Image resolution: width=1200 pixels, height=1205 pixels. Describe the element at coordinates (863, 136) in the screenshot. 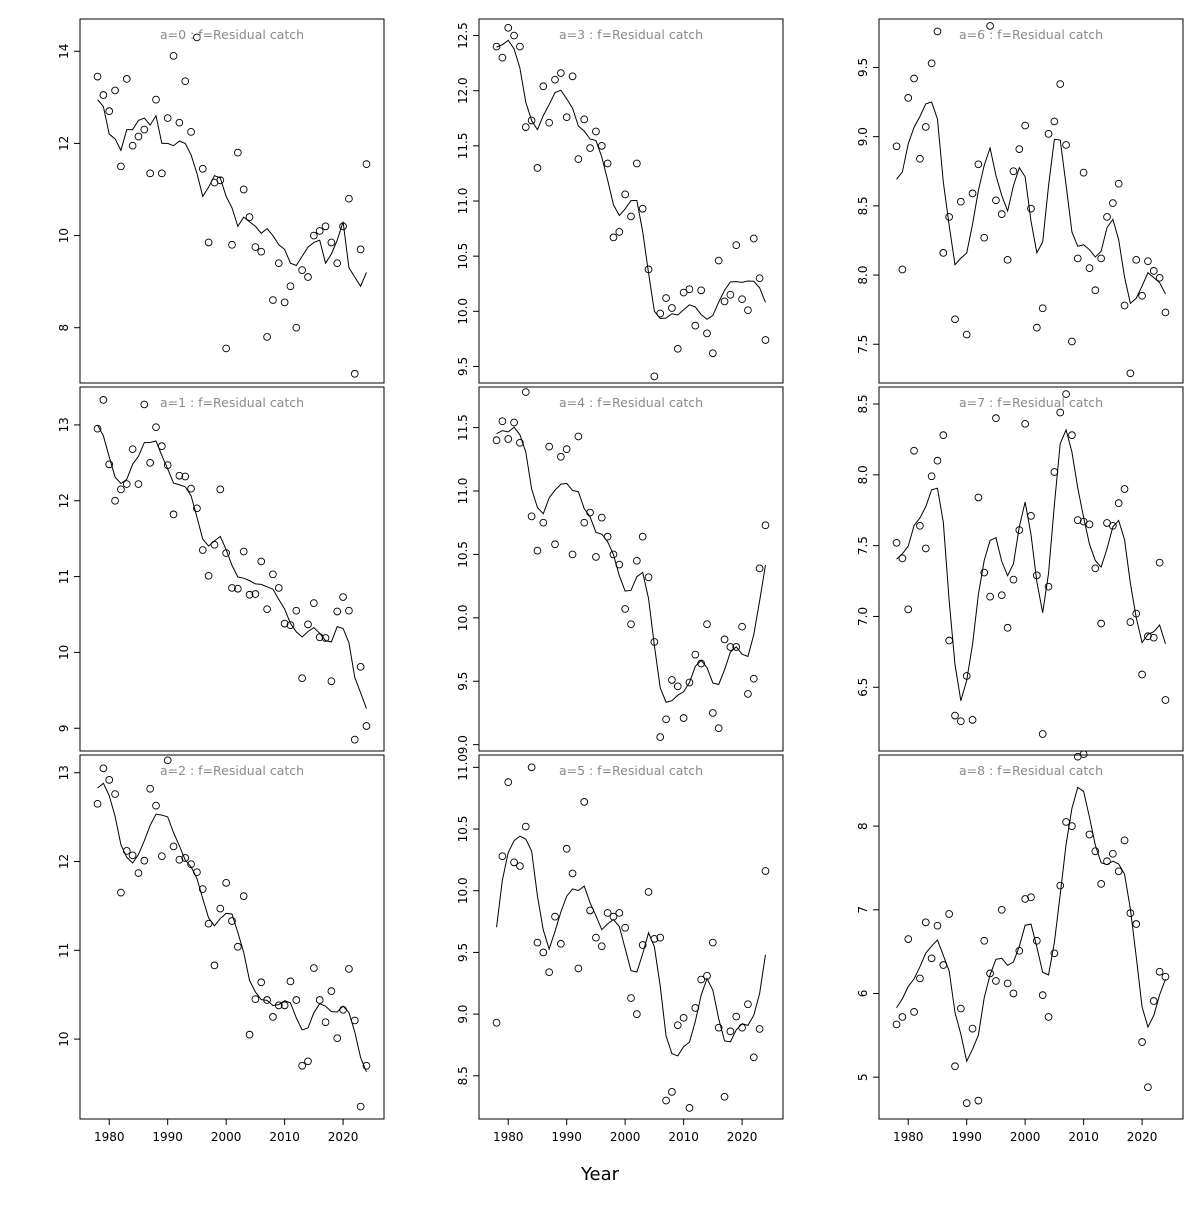

I see `y-tick-label: 9.0` at that location.